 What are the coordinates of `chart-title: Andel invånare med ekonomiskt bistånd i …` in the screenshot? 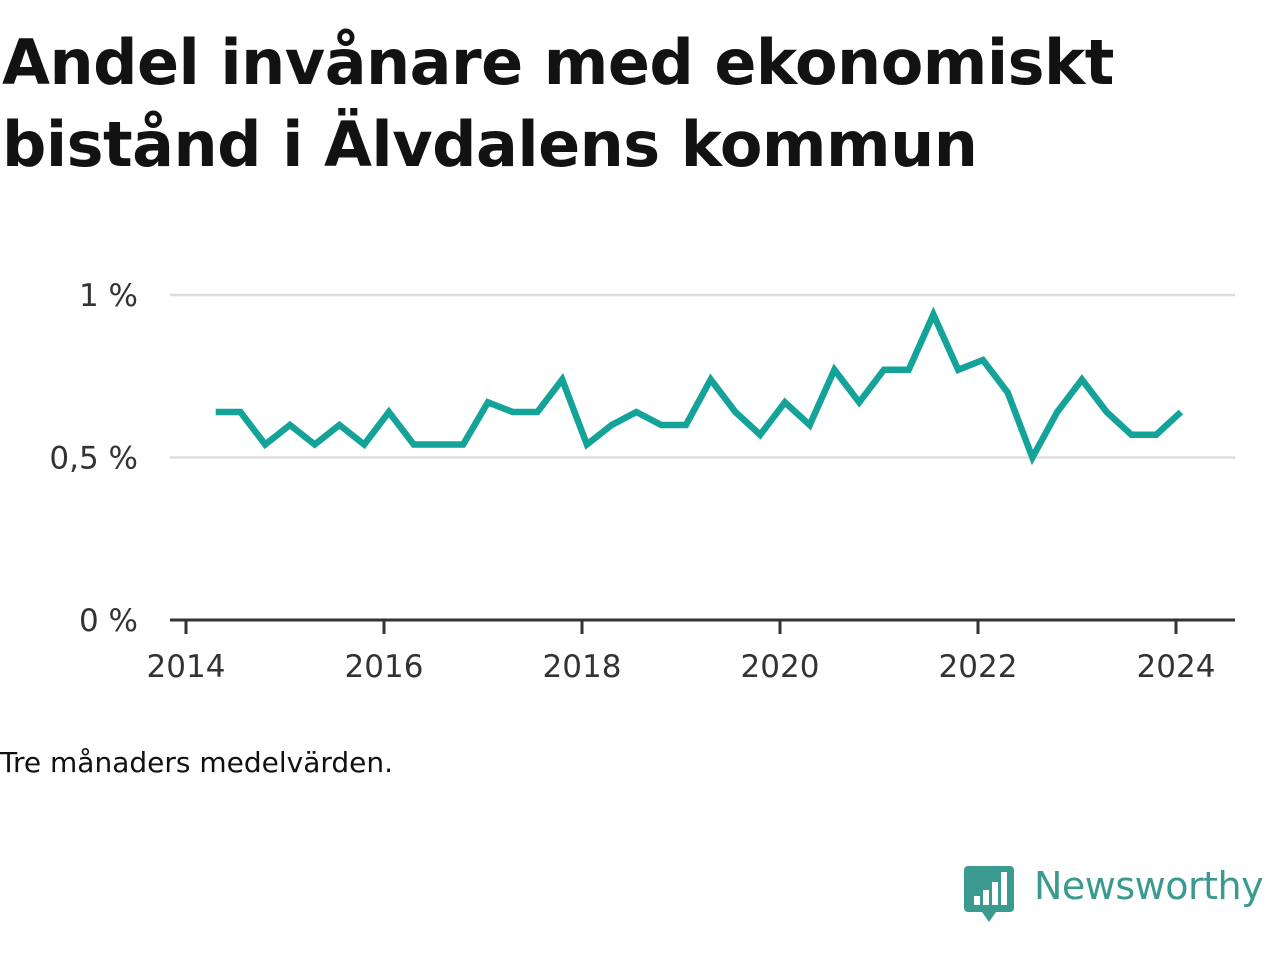 It's located at (558, 103).